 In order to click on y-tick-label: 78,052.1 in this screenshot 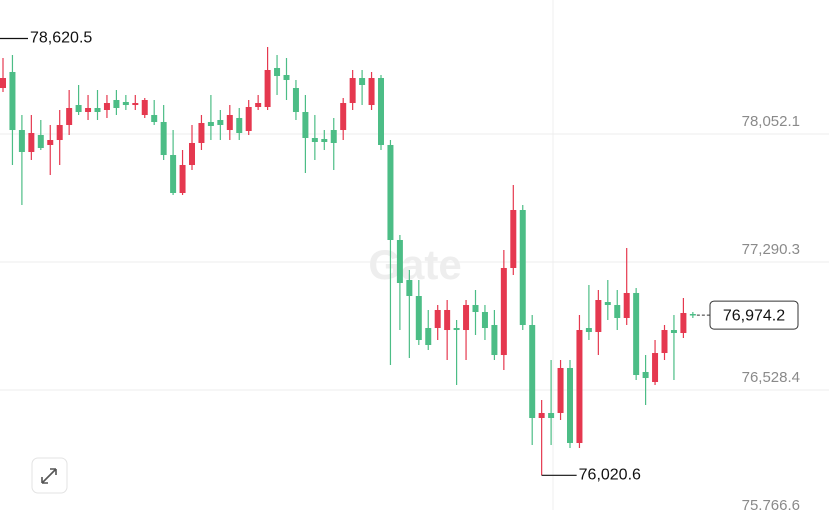, I will do `click(771, 121)`.